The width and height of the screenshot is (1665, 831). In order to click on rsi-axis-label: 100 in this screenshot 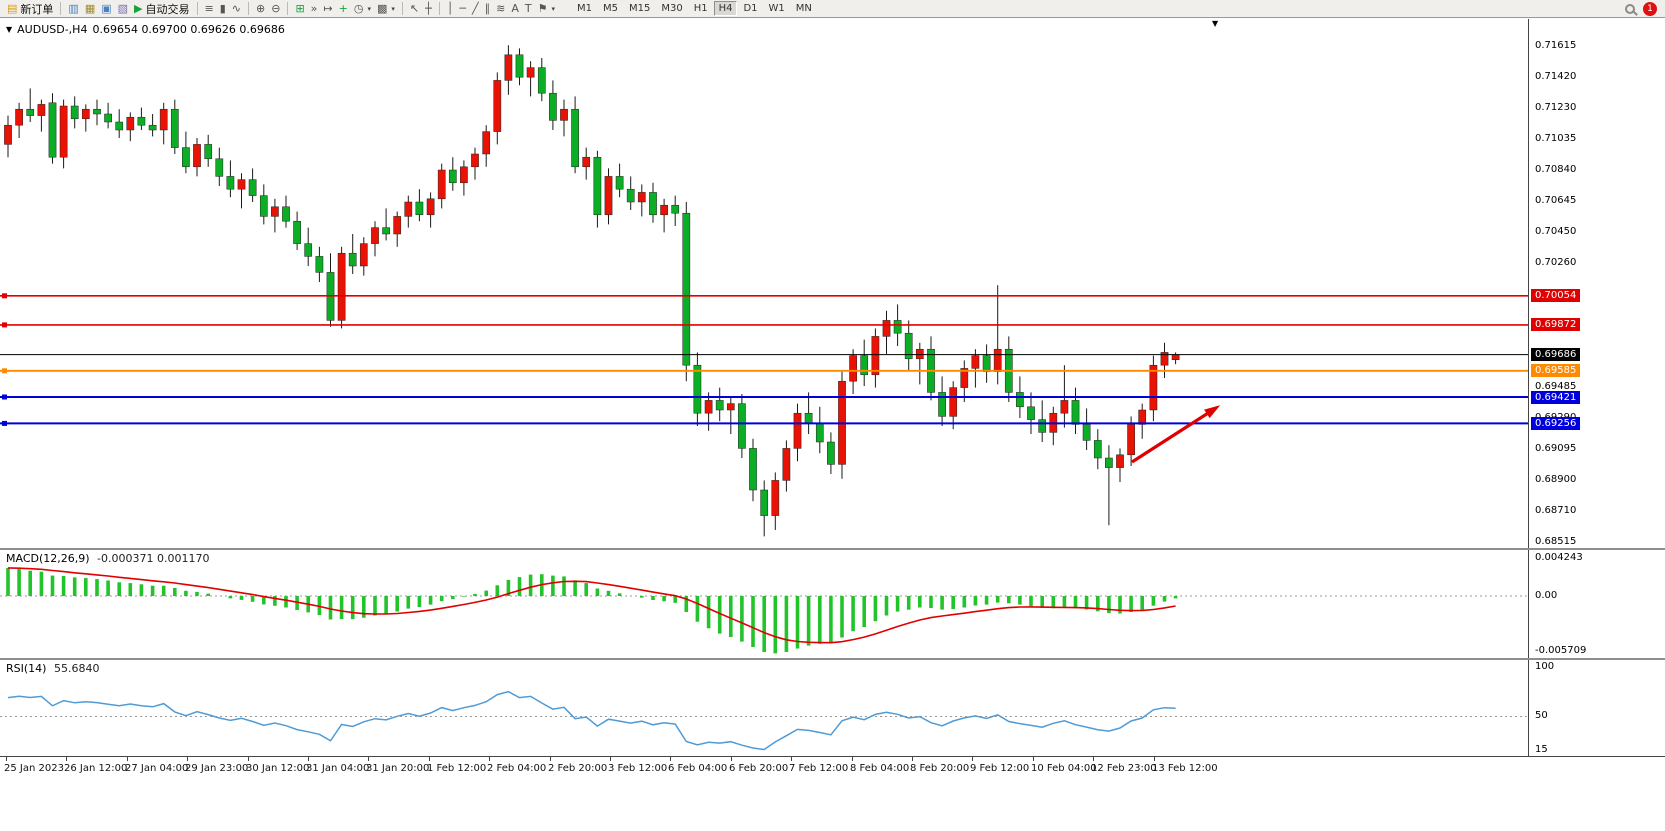, I will do `click(1545, 666)`.